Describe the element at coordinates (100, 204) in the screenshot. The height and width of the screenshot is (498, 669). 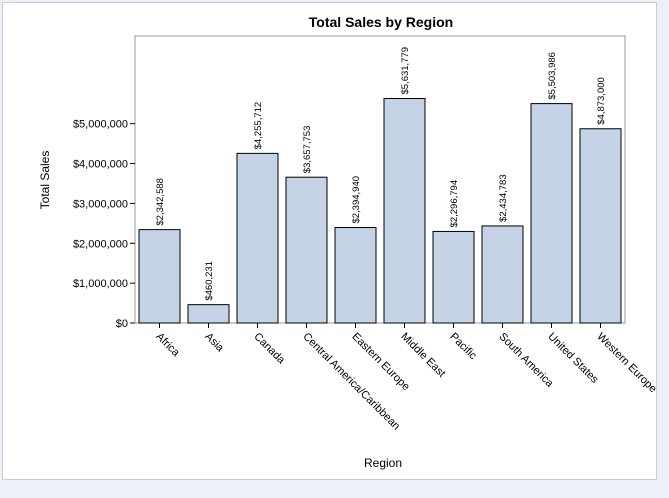
I see `y-tick-label: $3,000,000` at that location.